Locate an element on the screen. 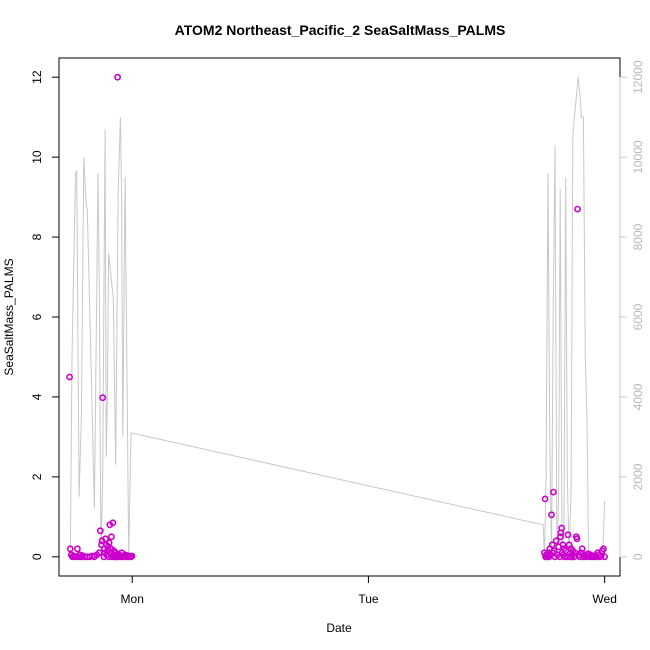 This screenshot has height=650, width=650. y-axis-label: SeaSaltMass_PALMS is located at coordinates (9, 316).